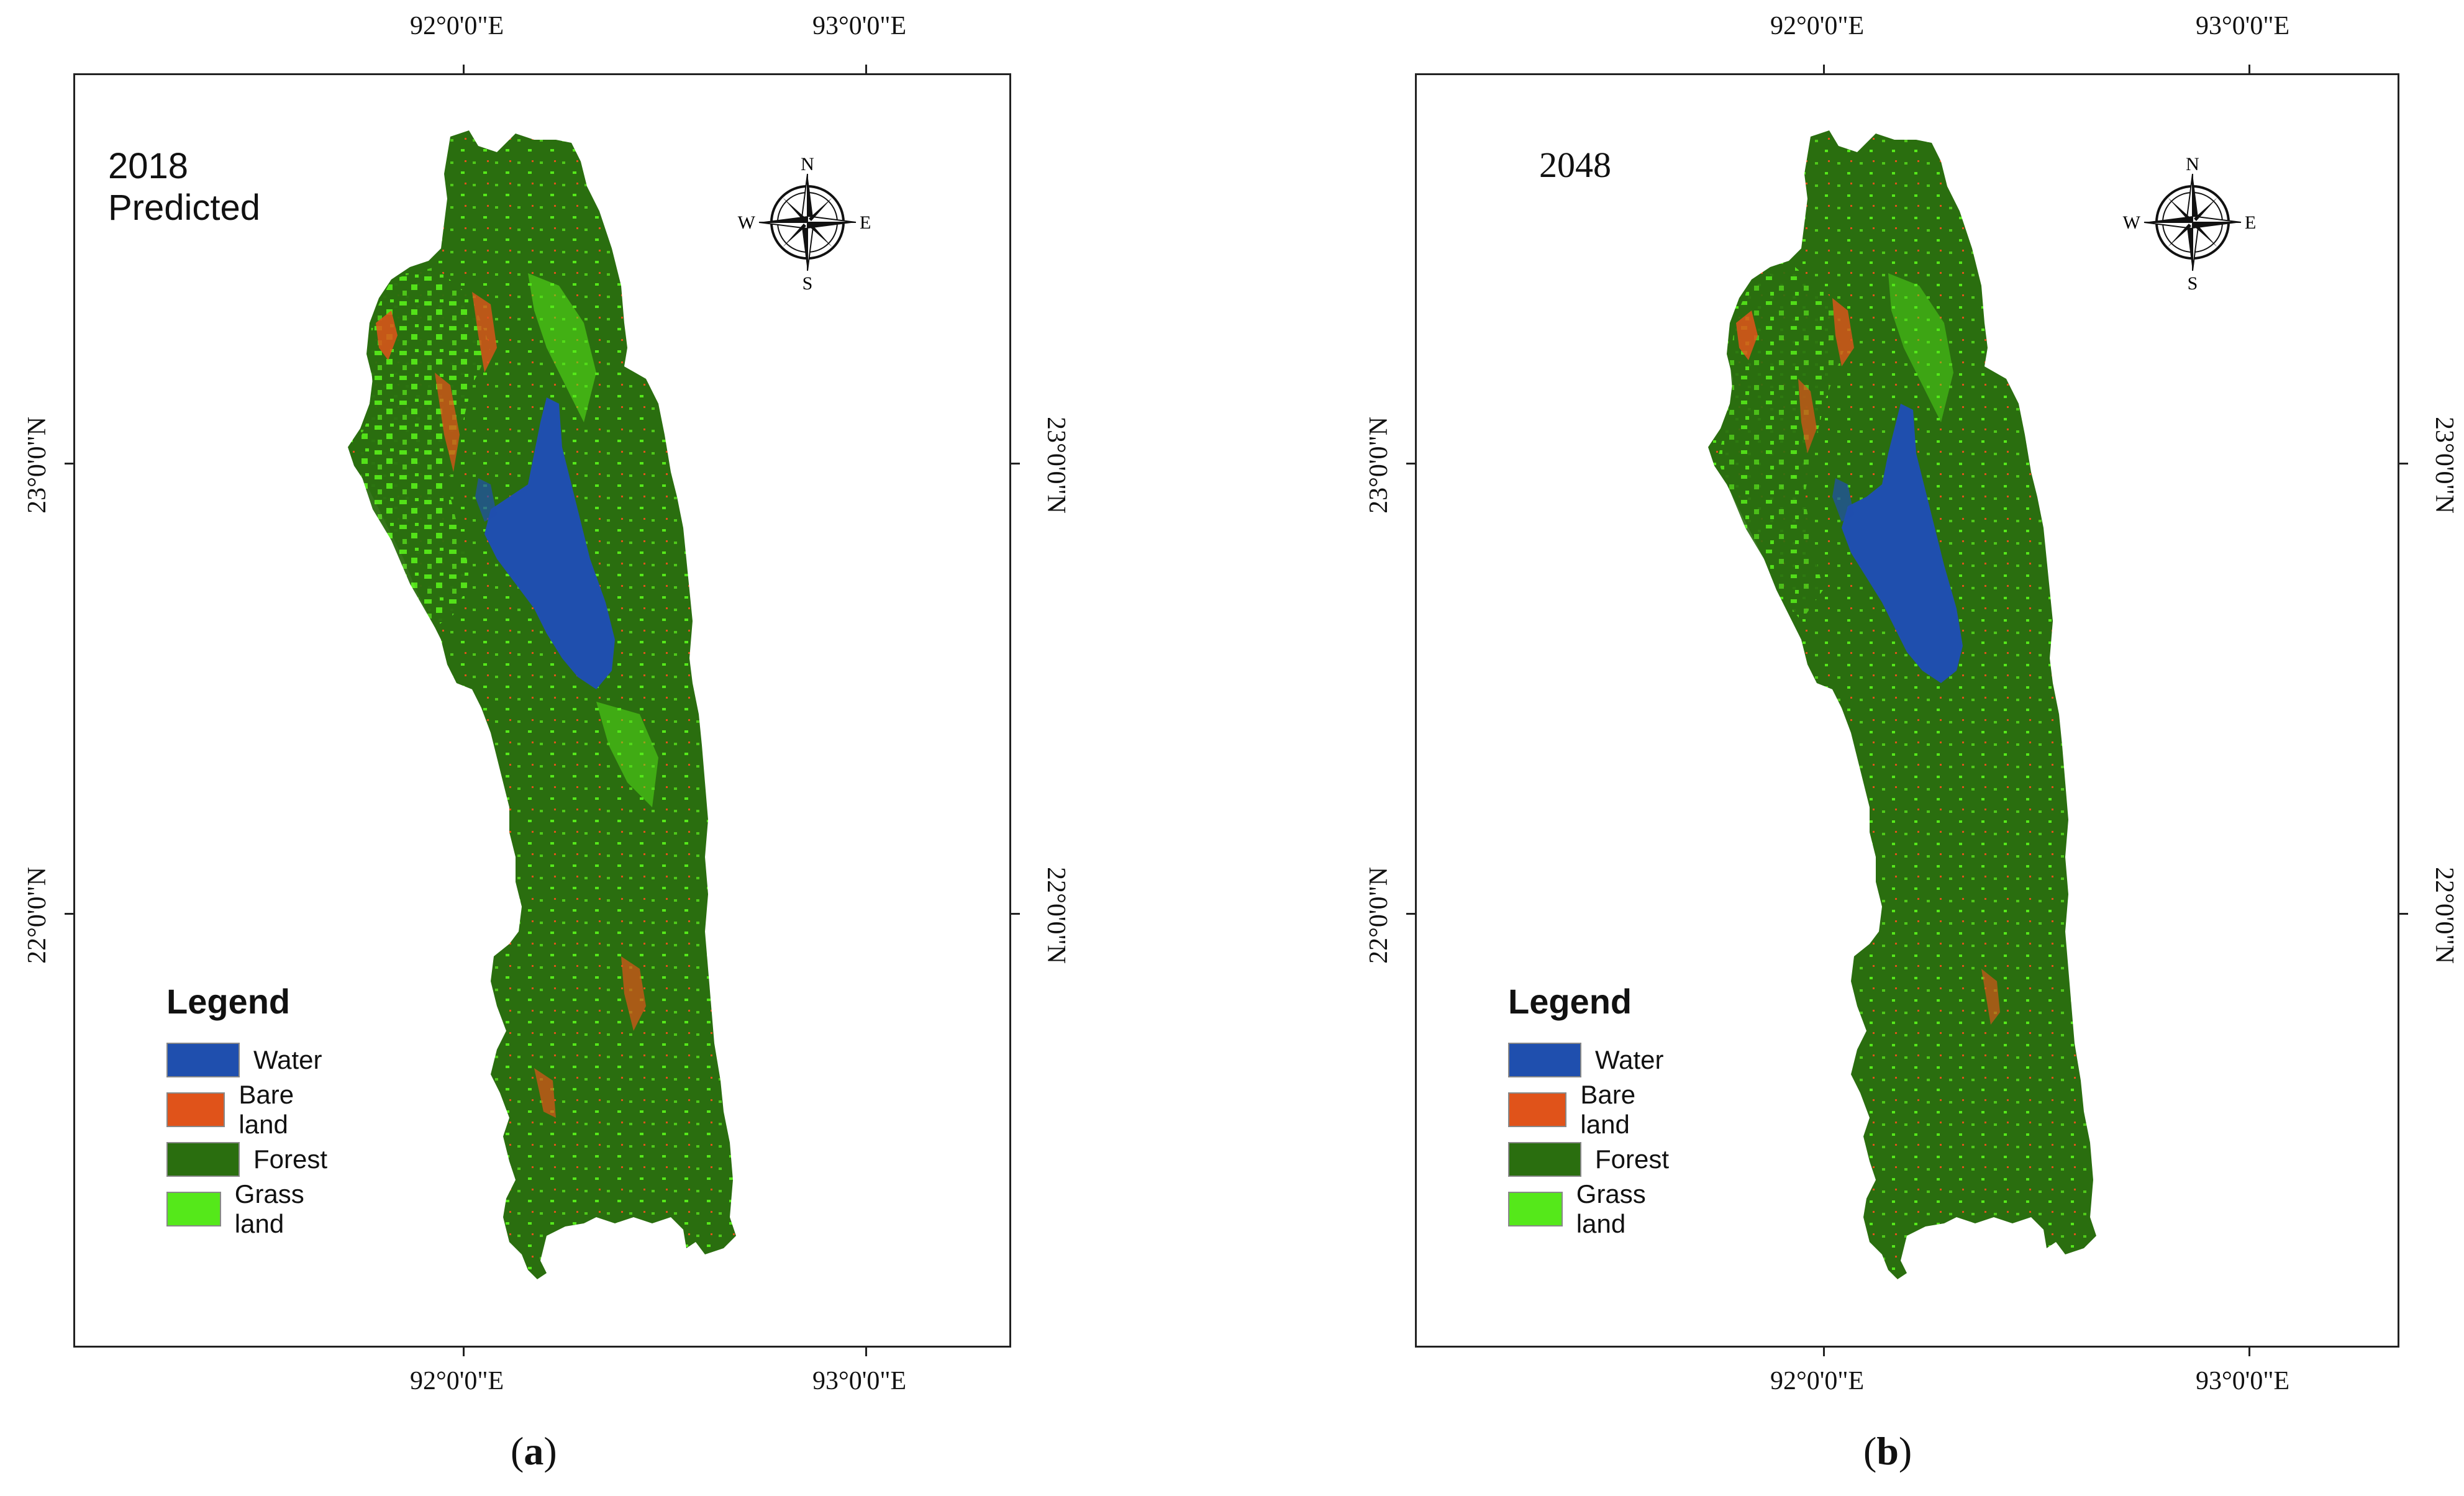 The height and width of the screenshot is (1496, 2464). I want to click on panel-letter: b, so click(1887, 1451).